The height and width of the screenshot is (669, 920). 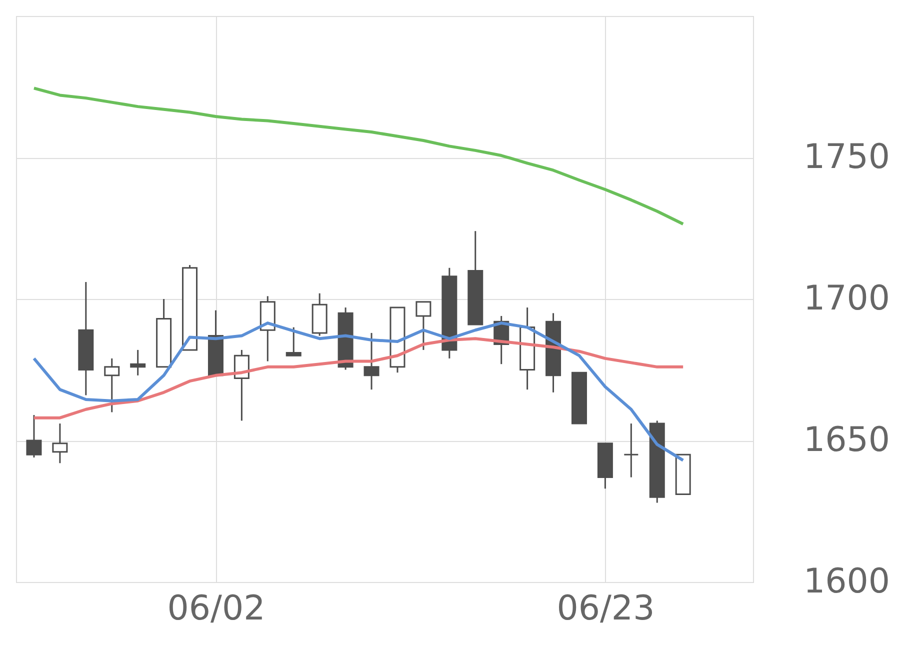 What do you see at coordinates (216, 608) in the screenshot?
I see `x-tick-label: 06/02` at bounding box center [216, 608].